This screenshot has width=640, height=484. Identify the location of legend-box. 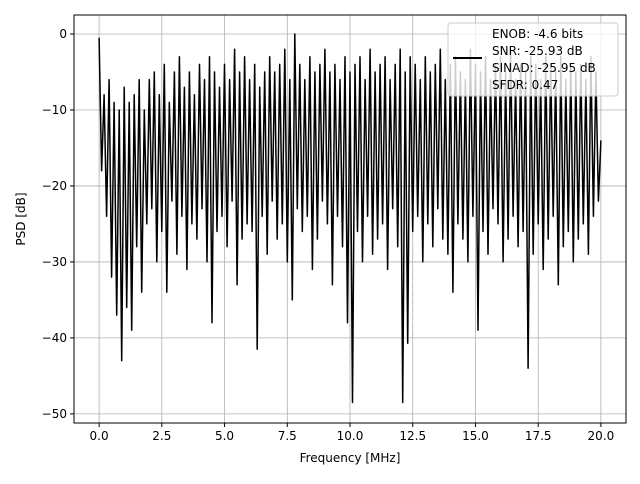
(533, 59).